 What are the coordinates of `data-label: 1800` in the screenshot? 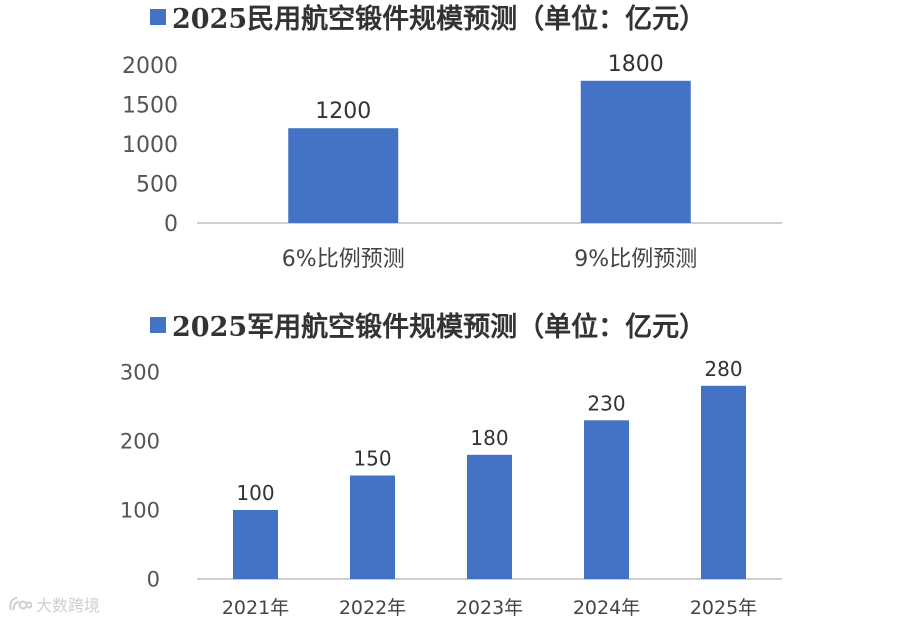 It's located at (636, 64).